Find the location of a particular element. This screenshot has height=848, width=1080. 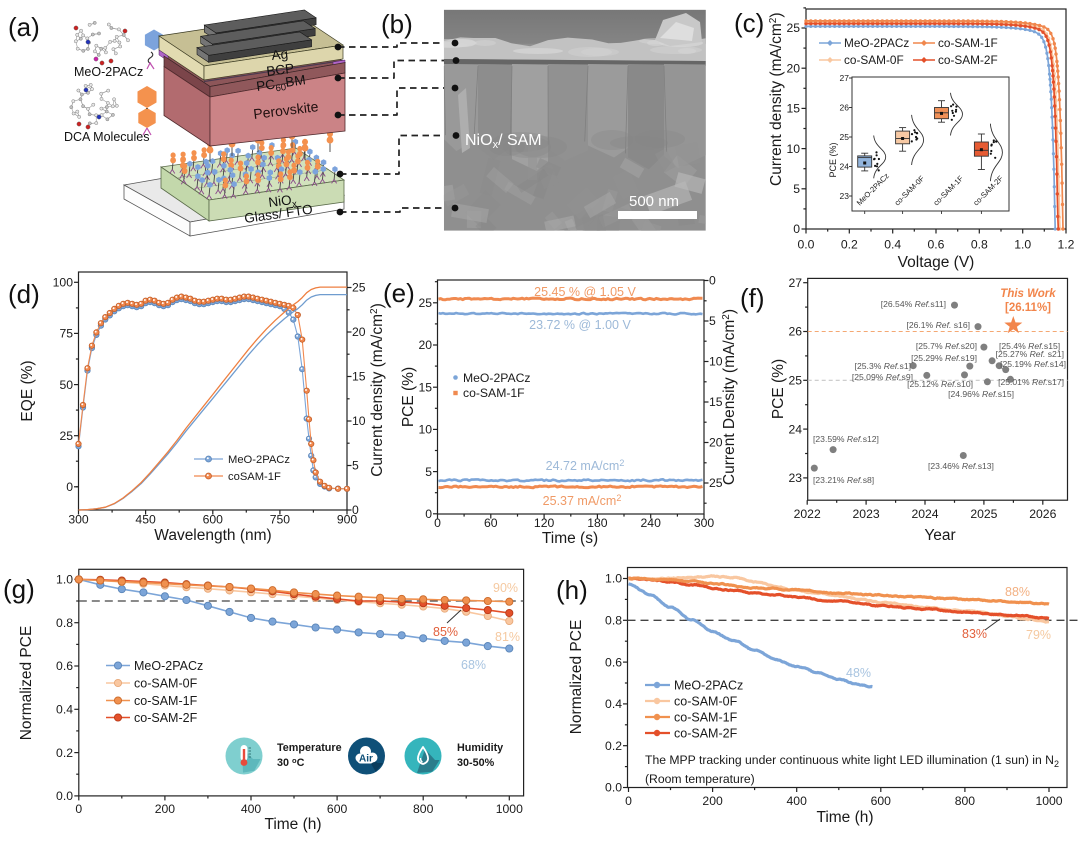

svg-text: [25.01% Ref.s17] is located at coordinates (1031, 382).